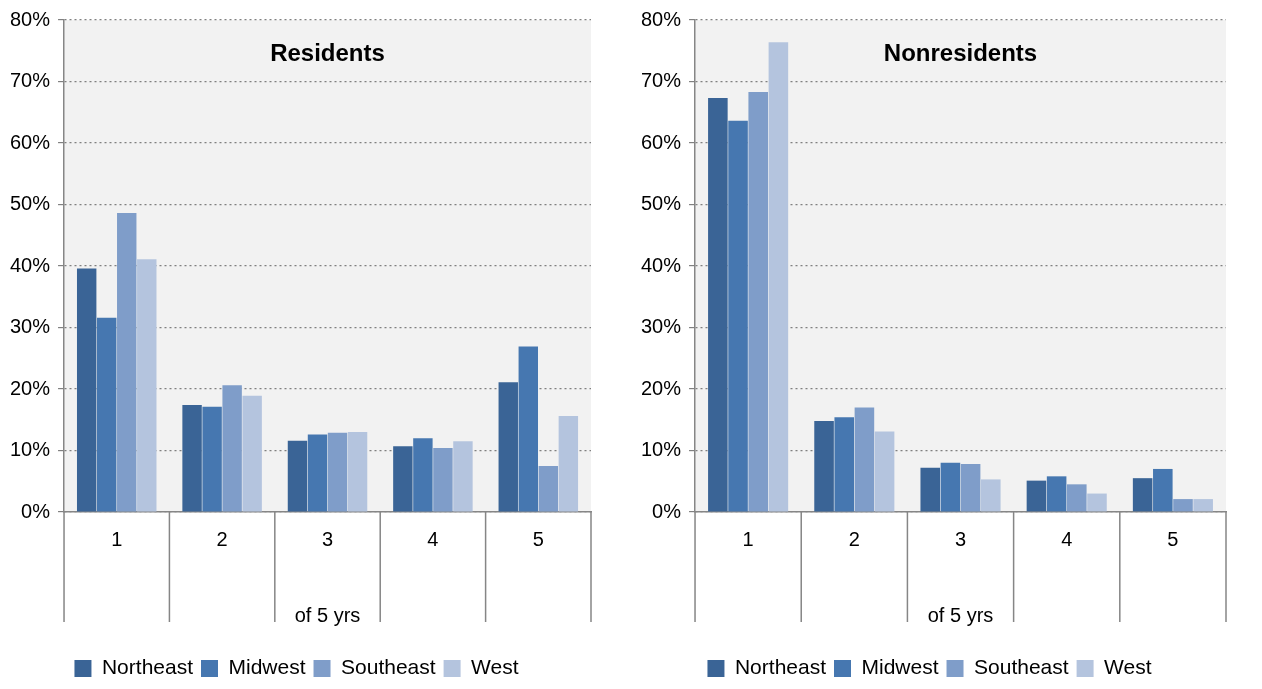 This screenshot has width=1262, height=689. I want to click on text: Nonresidents, so click(960, 52).